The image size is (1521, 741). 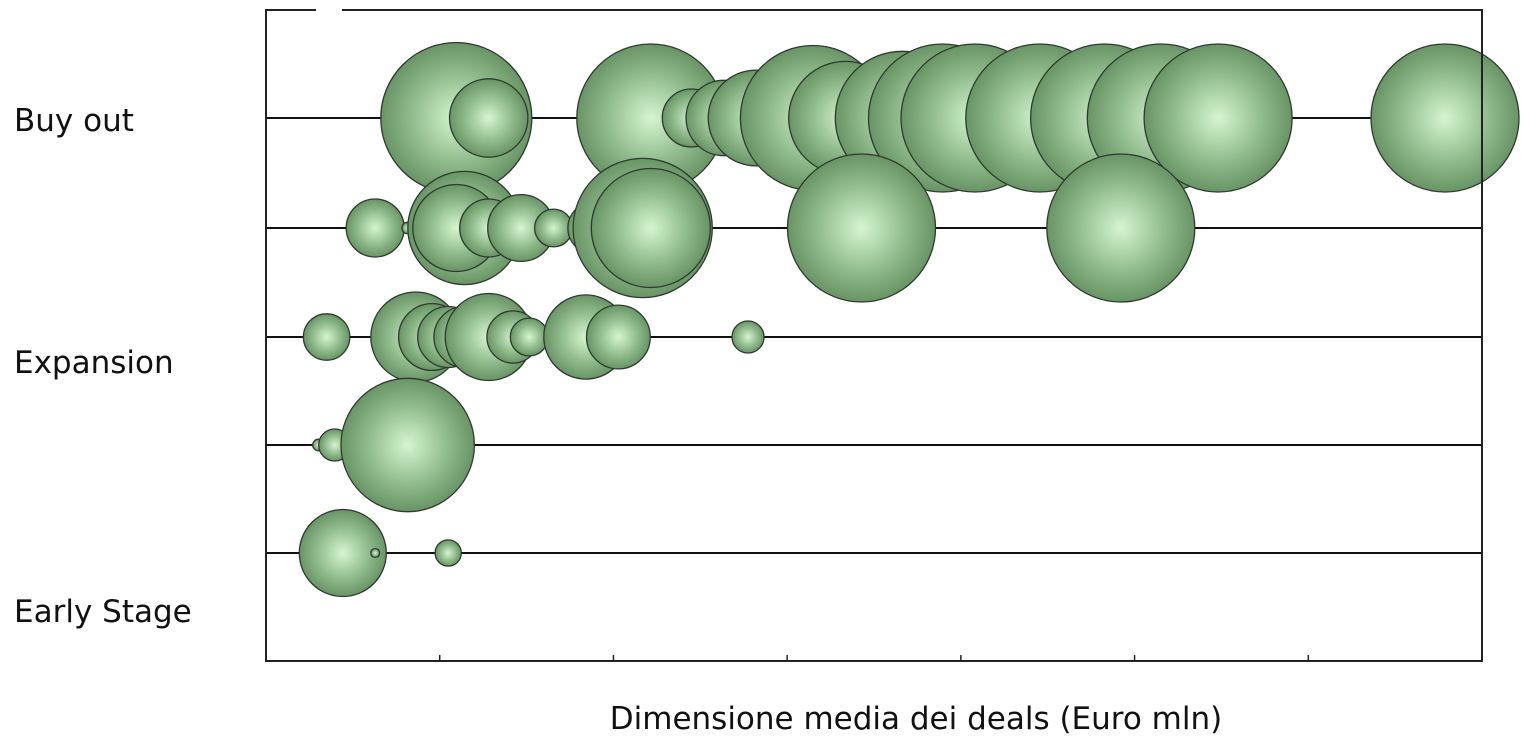 I want to click on category-label-early-stage: Early Stage, so click(x=103, y=612).